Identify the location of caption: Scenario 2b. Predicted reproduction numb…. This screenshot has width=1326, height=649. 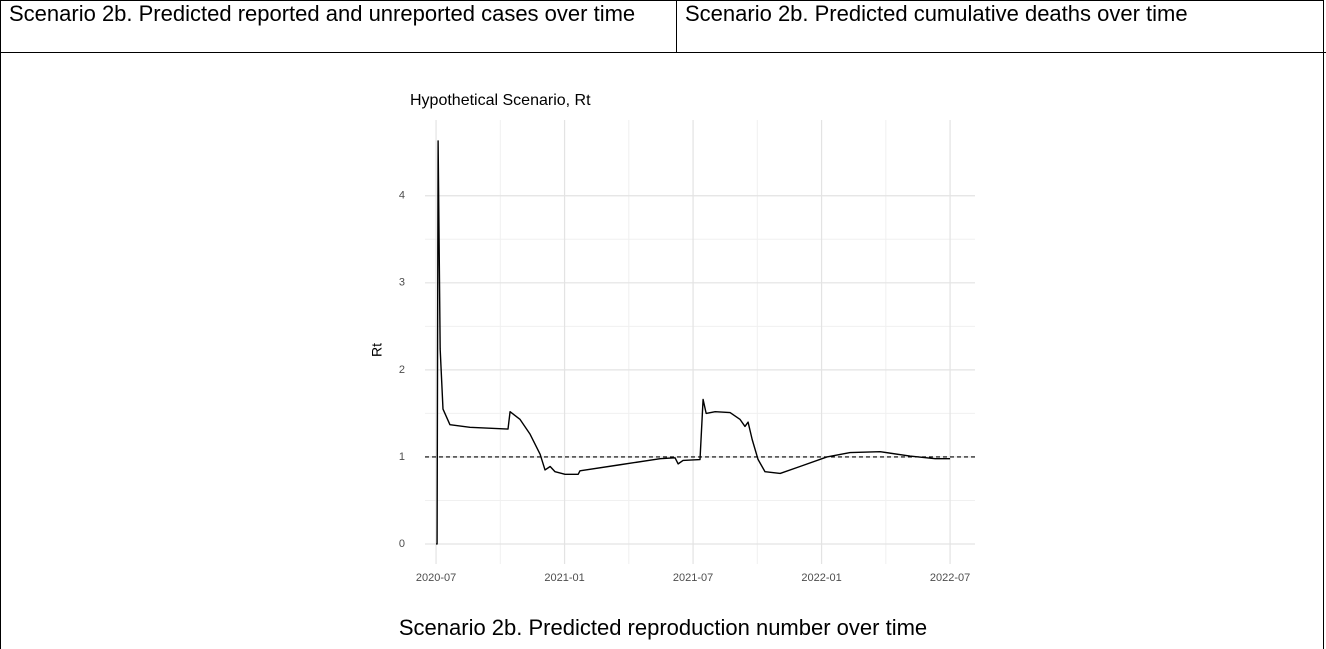
(663, 627).